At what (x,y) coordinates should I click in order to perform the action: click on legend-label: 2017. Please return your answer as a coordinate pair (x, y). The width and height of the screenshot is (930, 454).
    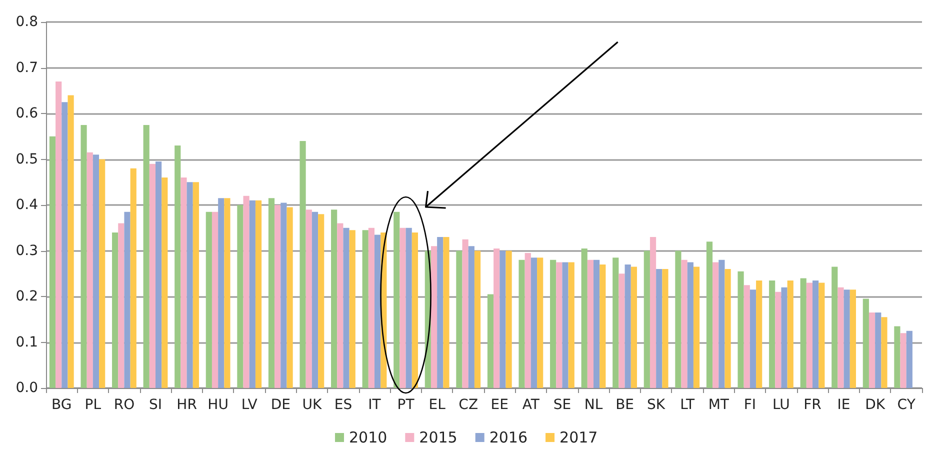
    Looking at the image, I should click on (579, 437).